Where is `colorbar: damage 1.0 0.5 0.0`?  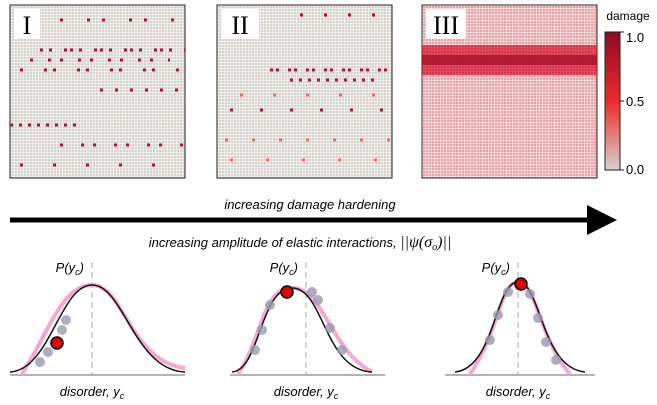 colorbar: damage 1.0 0.5 0.0 is located at coordinates (627, 93).